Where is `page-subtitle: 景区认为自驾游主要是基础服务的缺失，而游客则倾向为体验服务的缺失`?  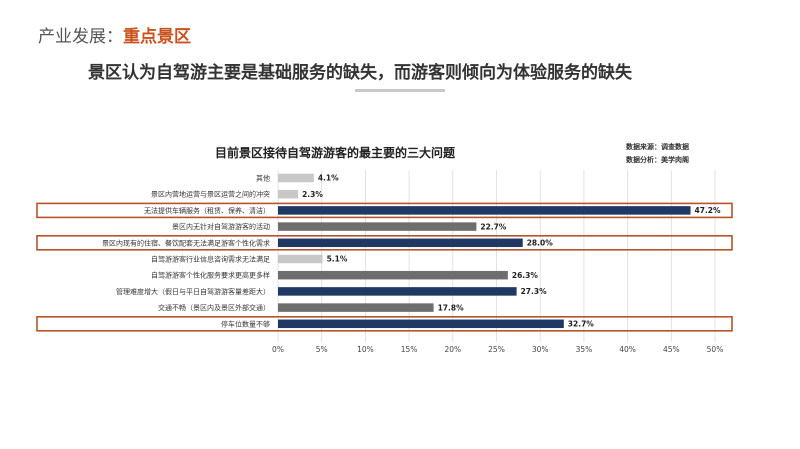 page-subtitle: 景区认为自驾游主要是基础服务的缺失，而游客则倾向为体验服务的缺失 is located at coordinates (360, 73).